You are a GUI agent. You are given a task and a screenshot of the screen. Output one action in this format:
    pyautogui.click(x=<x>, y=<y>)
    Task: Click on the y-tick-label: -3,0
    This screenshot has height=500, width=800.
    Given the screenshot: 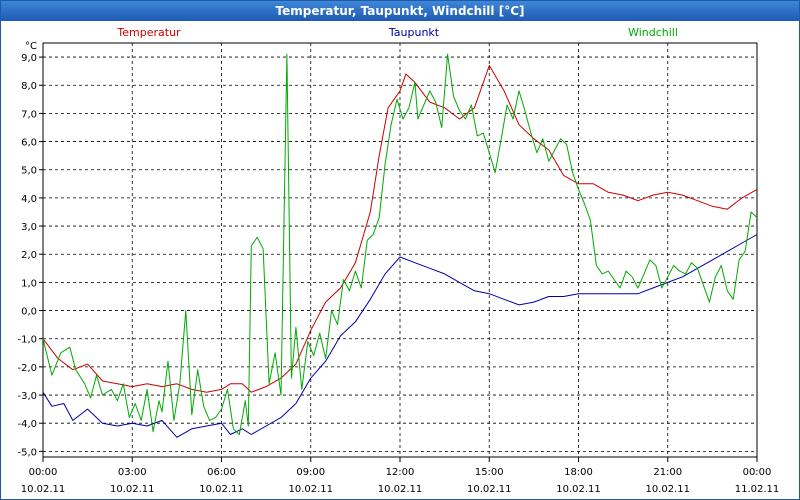 What is the action you would take?
    pyautogui.click(x=27, y=396)
    